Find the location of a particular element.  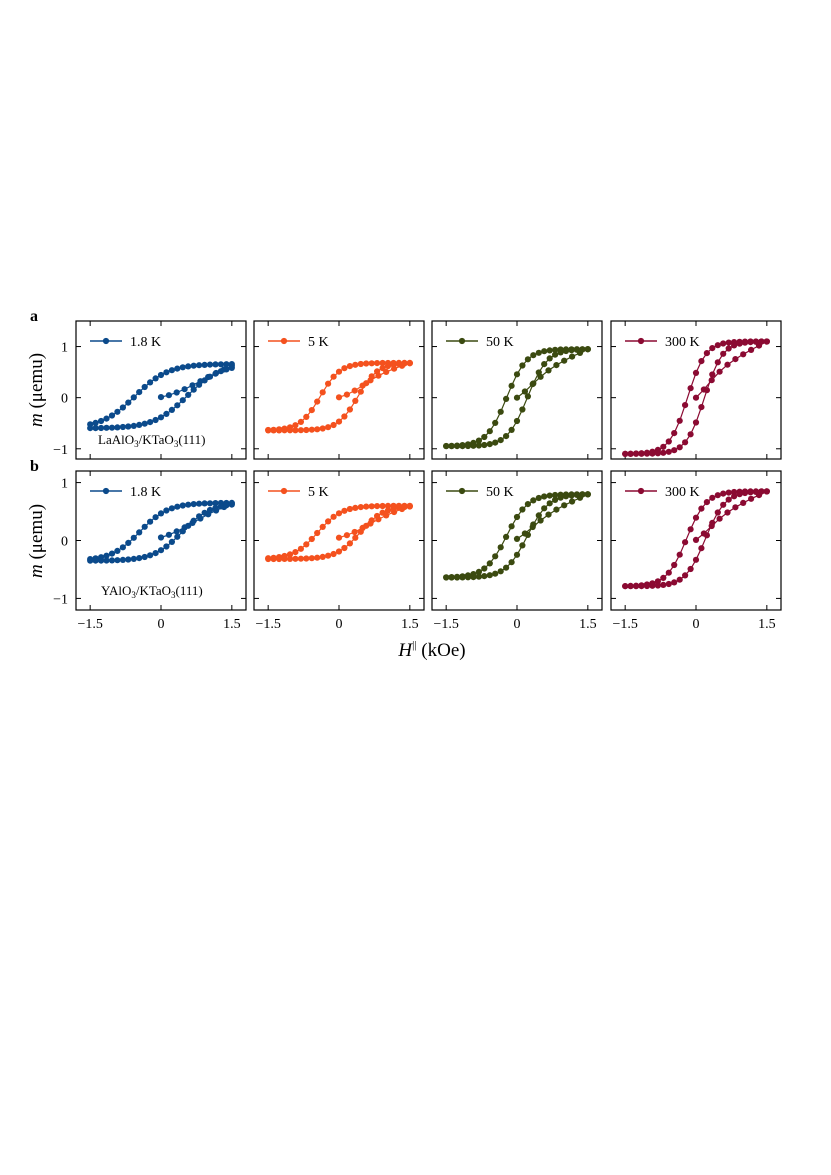

sample-label-a: LaAlO3/KTaO3(111) is located at coordinates (152, 440).